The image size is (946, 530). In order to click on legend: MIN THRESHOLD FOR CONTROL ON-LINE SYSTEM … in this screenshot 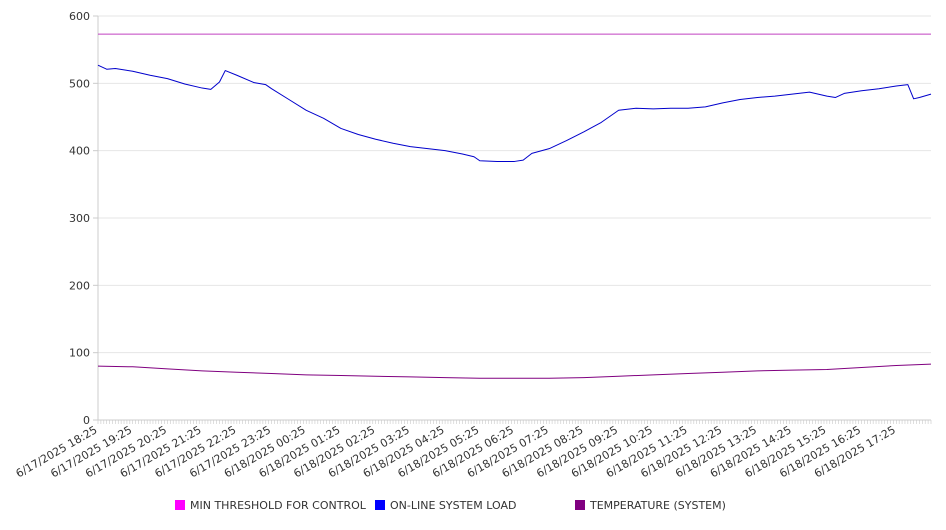, I will do `click(450, 505)`.